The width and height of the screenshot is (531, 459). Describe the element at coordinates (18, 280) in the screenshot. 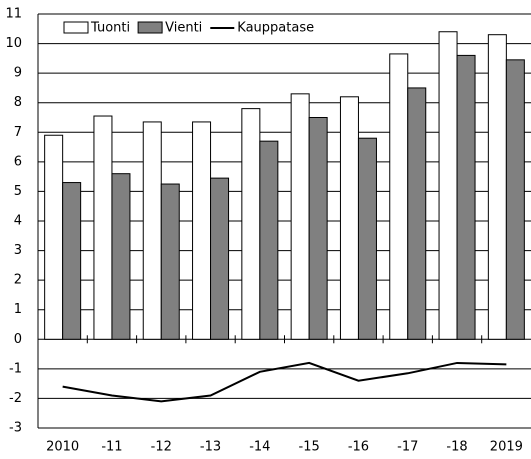

I see `y-tick-label: 2` at that location.